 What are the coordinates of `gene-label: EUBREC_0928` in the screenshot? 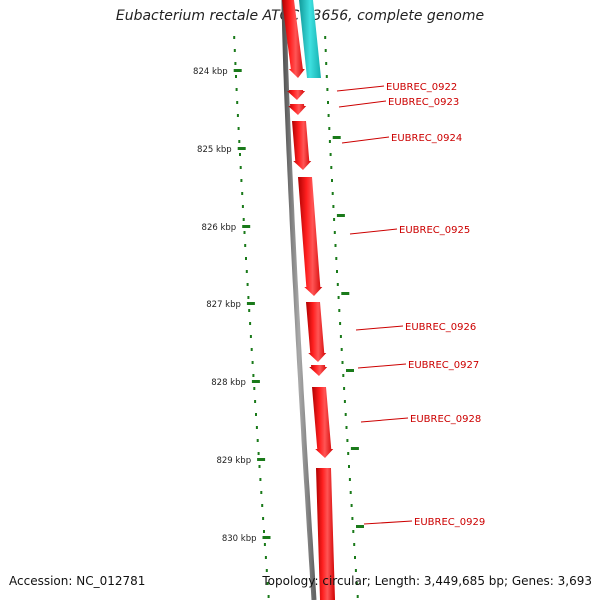 It's located at (445, 419).